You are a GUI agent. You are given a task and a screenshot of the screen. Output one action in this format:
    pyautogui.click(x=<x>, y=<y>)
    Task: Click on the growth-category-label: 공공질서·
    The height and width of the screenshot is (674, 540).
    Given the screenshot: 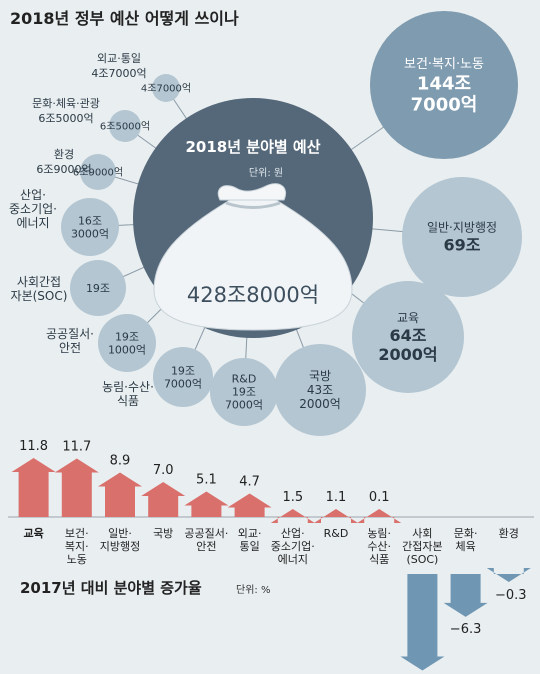 What is the action you would take?
    pyautogui.click(x=206, y=533)
    